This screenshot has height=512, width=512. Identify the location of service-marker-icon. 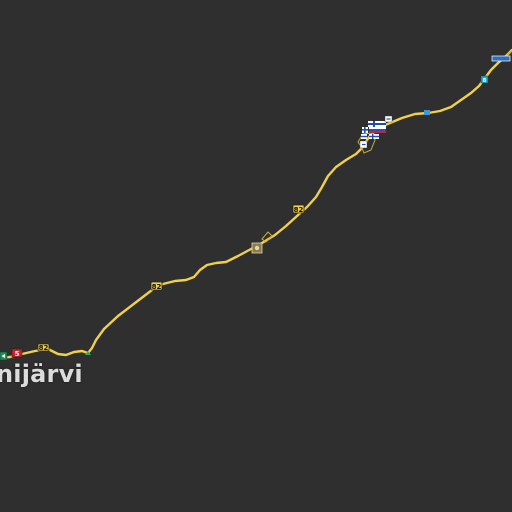
(363, 144).